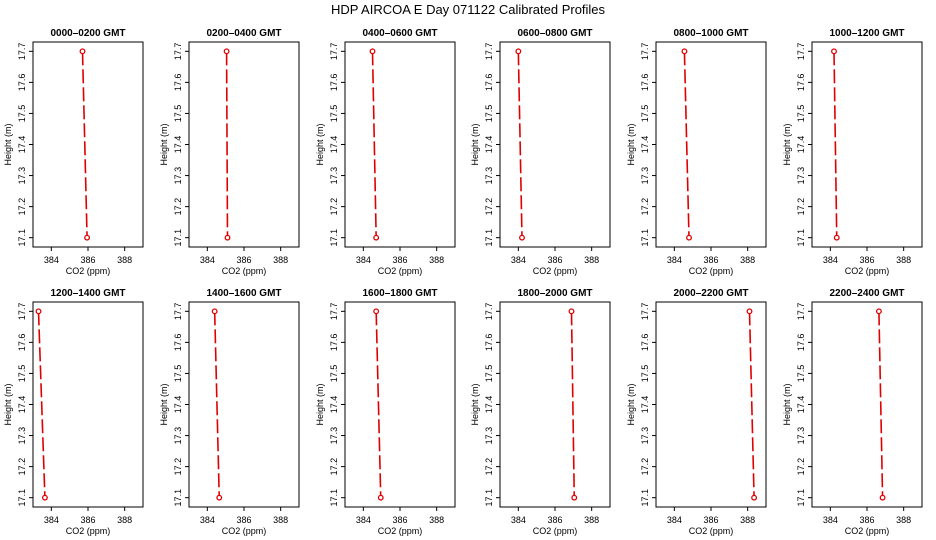 The width and height of the screenshot is (936, 540). Describe the element at coordinates (243, 33) in the screenshot. I see `panel-title: 0200–0400 GMT` at that location.